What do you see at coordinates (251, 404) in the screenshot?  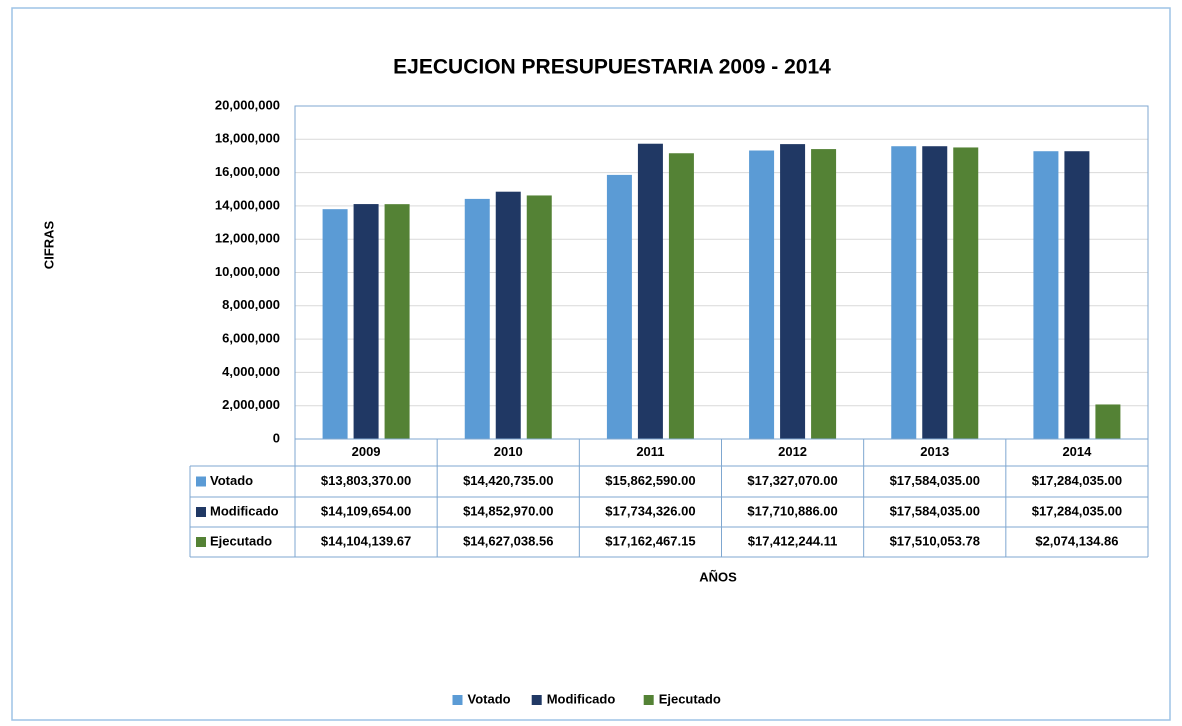 I see `y-tick-label: 2,000,000` at bounding box center [251, 404].